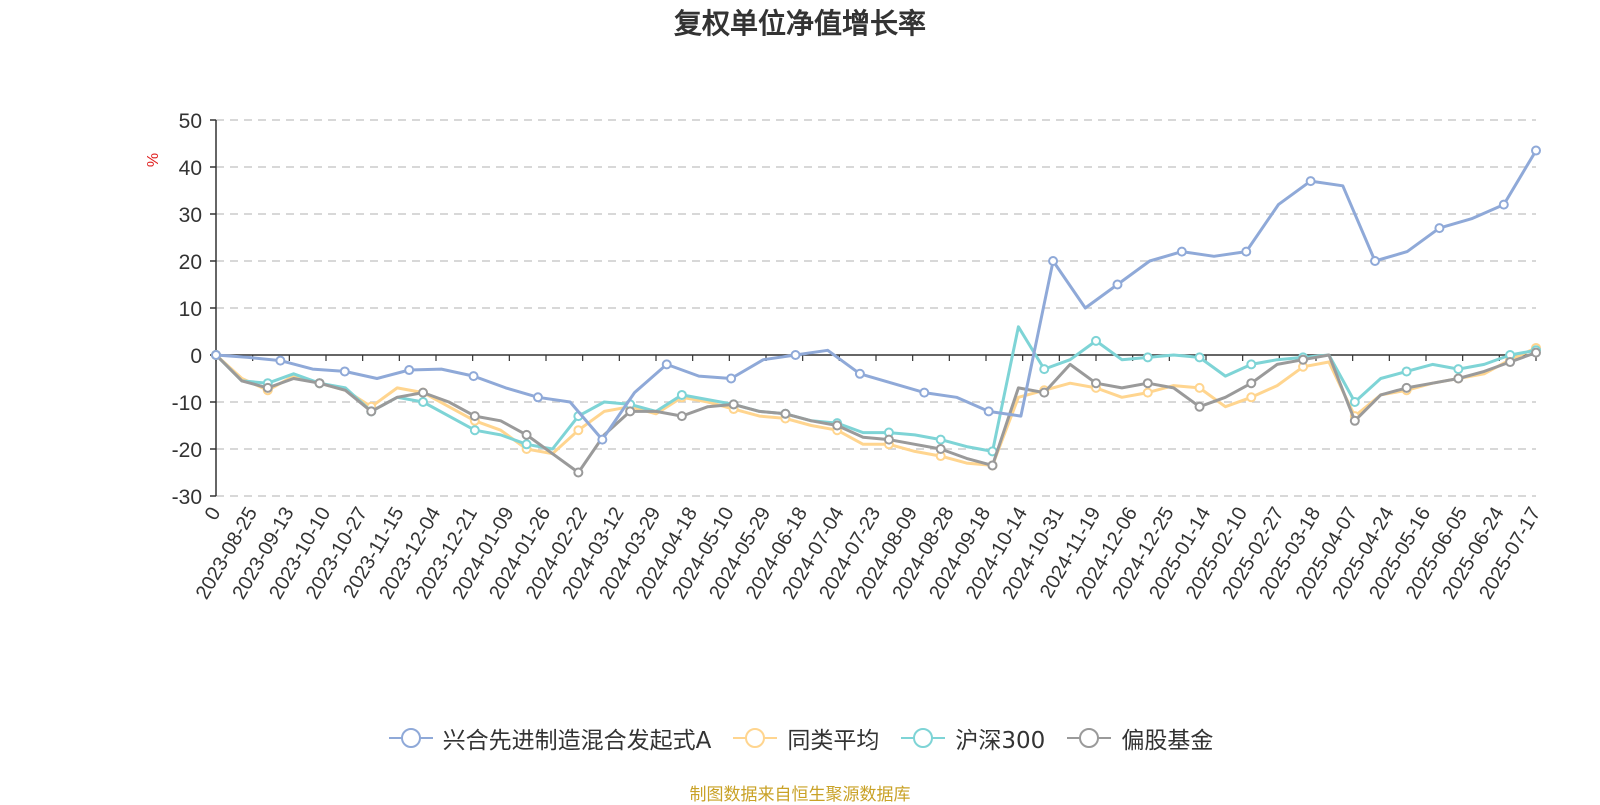 The image size is (1600, 805). I want to click on y-tick-label: 20, so click(190, 262).